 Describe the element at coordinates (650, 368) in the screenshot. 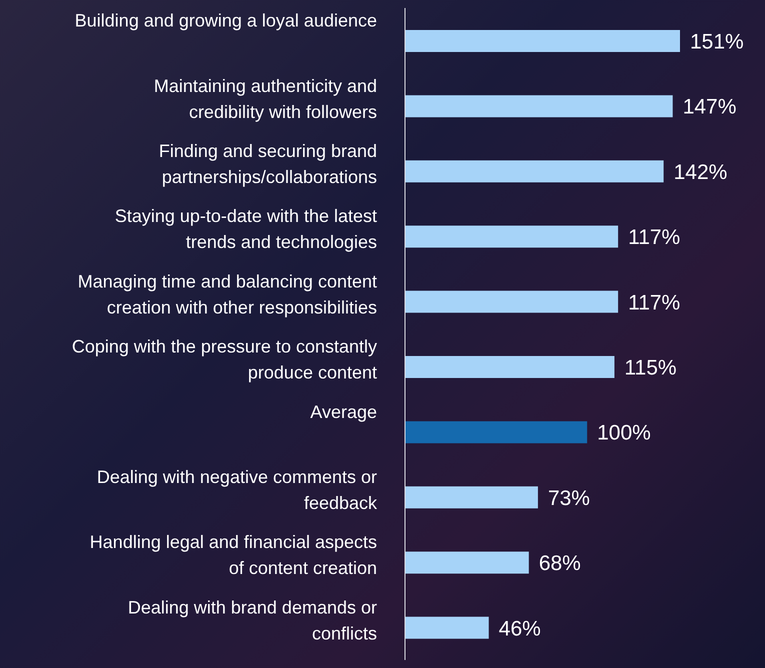

I see `data-label: 115%` at that location.